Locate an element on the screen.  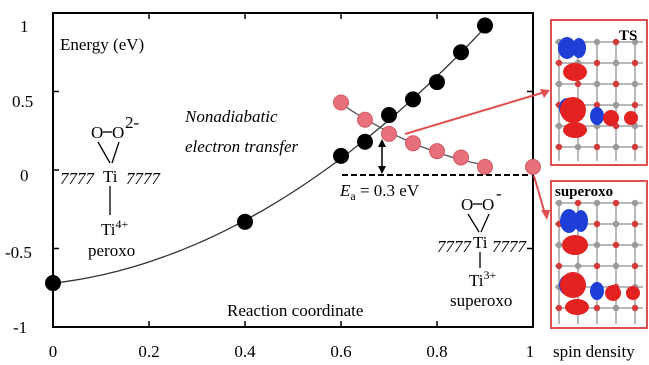
ts-lattice is located at coordinates (599, 99).